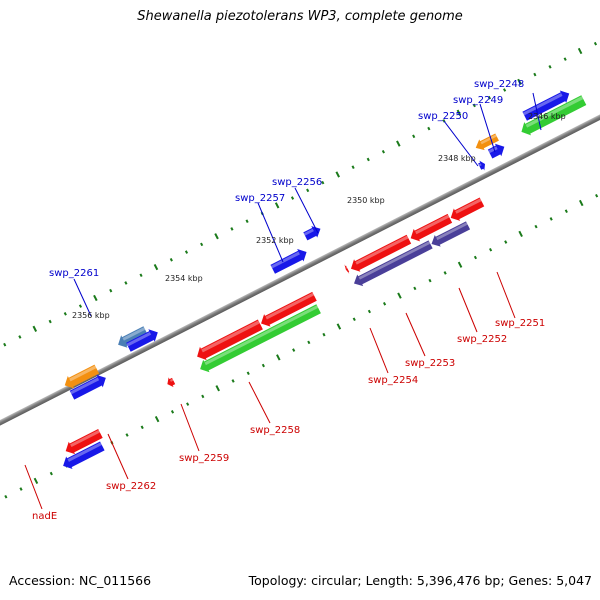 This screenshot has width=600, height=600. I want to click on scale-label: 2356 kbp, so click(91, 315).